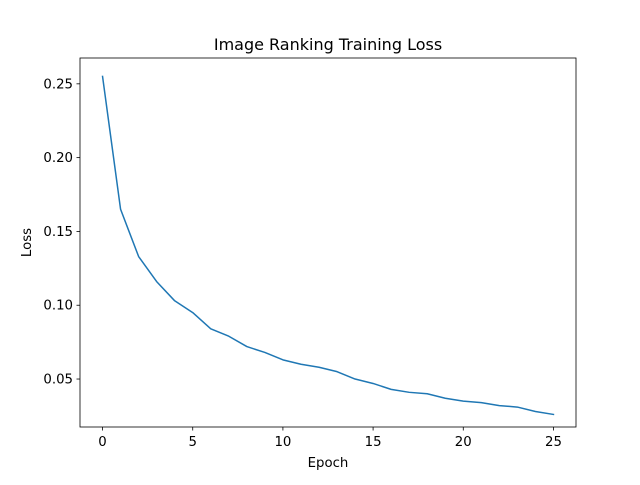  What do you see at coordinates (192, 442) in the screenshot?
I see `x-tick-label: 5` at bounding box center [192, 442].